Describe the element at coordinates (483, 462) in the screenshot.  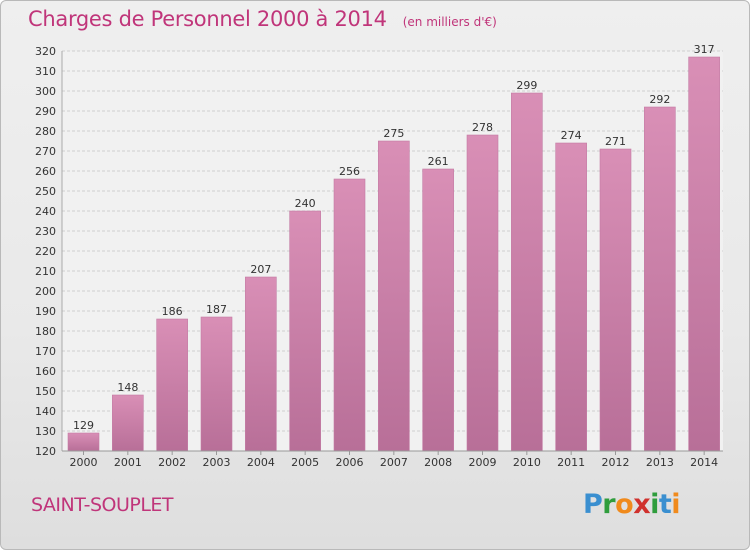
I see `x-tick-label: 2009` at that location.